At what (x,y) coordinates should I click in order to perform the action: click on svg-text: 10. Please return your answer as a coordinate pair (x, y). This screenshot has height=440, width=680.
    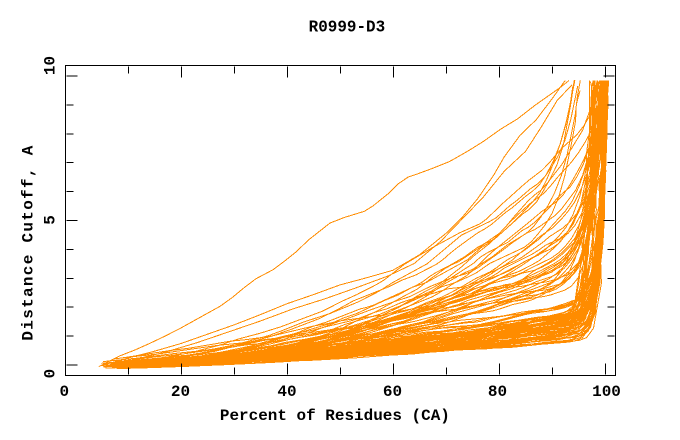
    Looking at the image, I should click on (51, 65).